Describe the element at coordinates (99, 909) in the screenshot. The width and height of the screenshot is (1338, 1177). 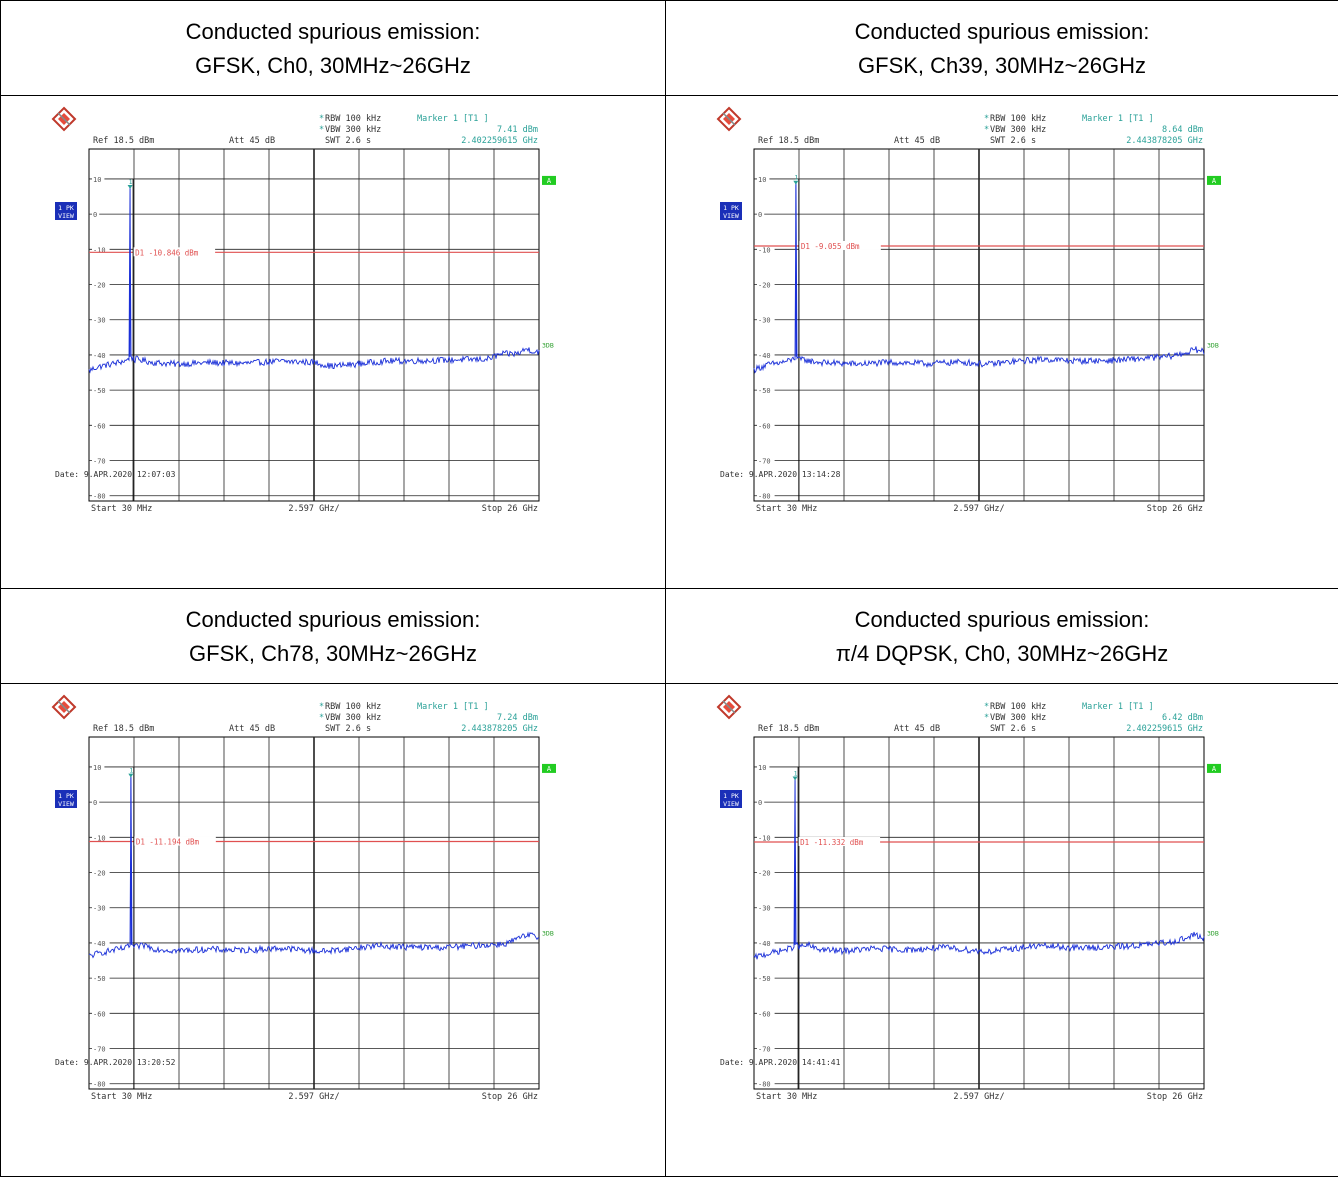
I see `y-tick-label: -30` at that location.